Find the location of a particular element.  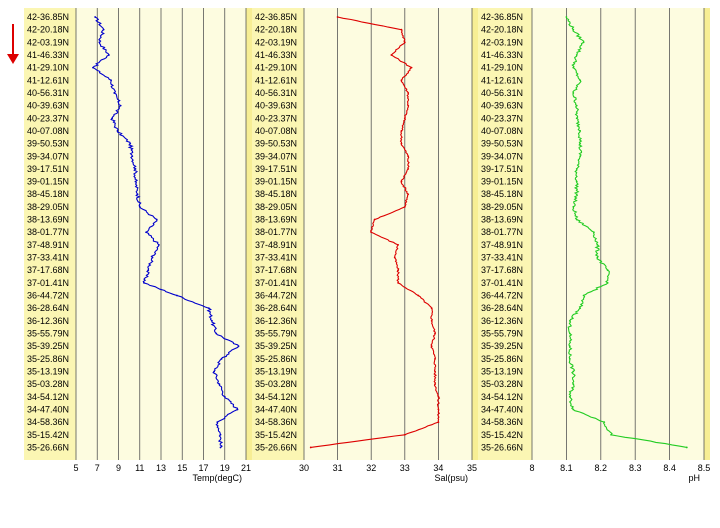

y-tick-label: 34-47.40N is located at coordinates (502, 409).